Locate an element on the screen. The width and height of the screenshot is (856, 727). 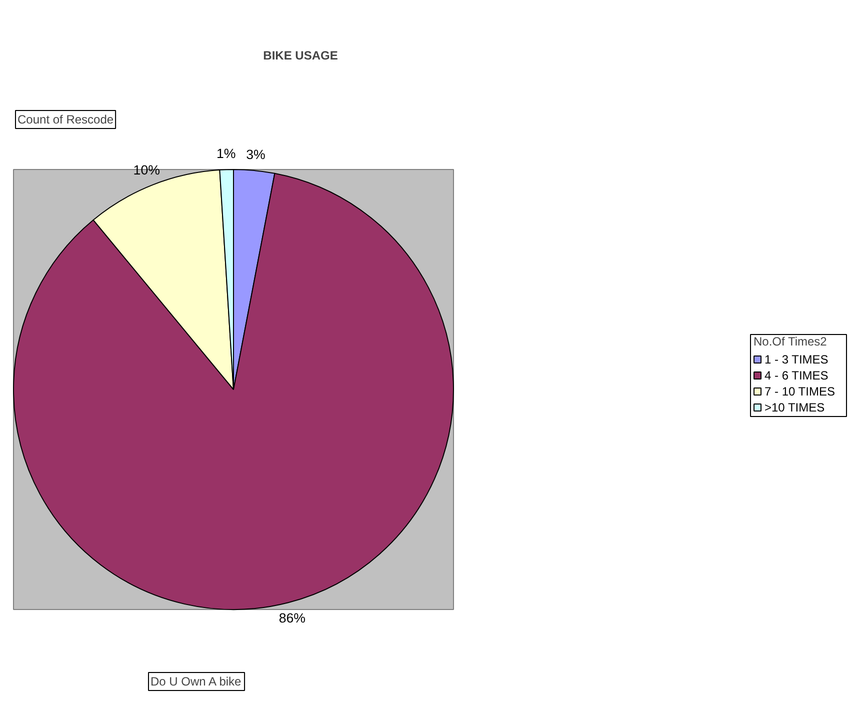
legend-label: 7 - 10 TIMES is located at coordinates (799, 391).